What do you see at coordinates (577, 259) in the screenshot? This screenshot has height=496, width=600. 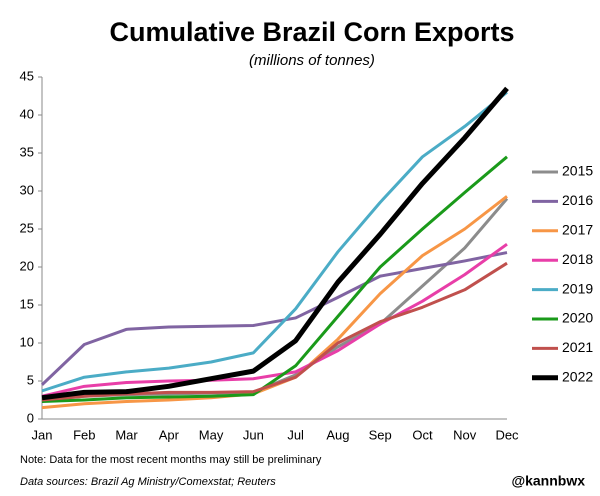 I see `legend-label: 2018` at bounding box center [577, 259].